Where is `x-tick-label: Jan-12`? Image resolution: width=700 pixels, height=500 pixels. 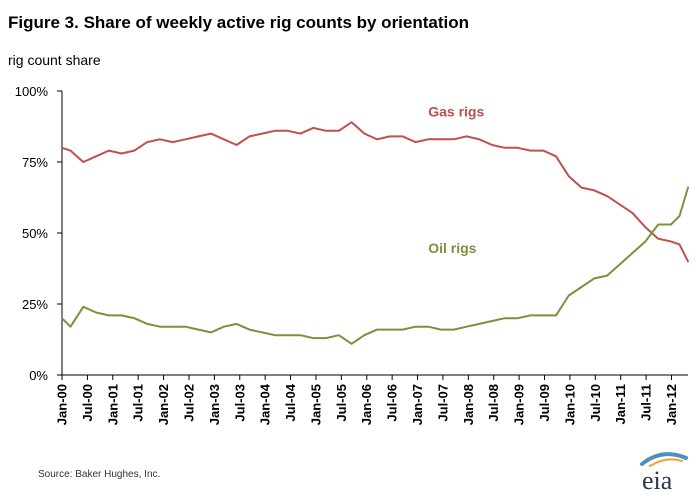
x-tick-label: Jan-12 is located at coordinates (671, 404).